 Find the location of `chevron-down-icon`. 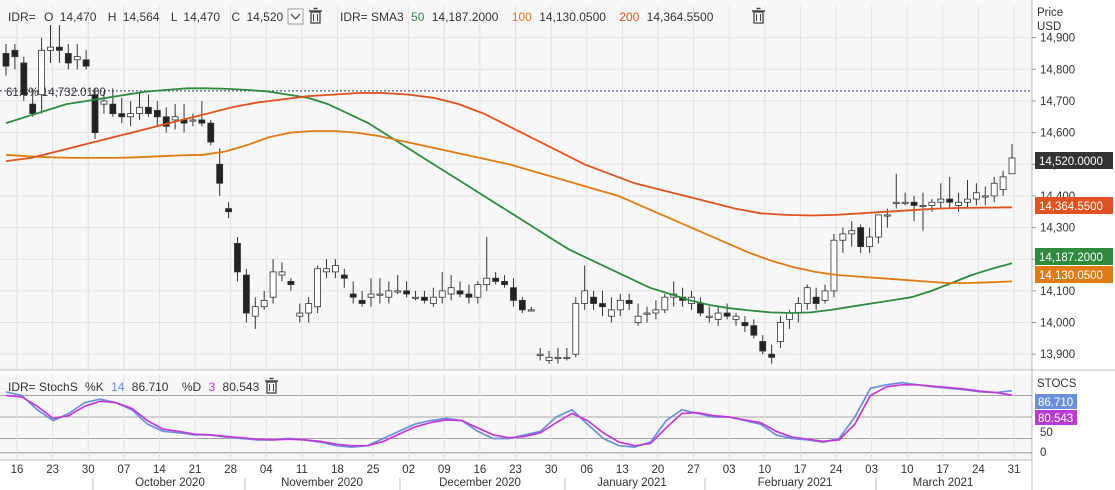

chevron-down-icon is located at coordinates (295, 16).